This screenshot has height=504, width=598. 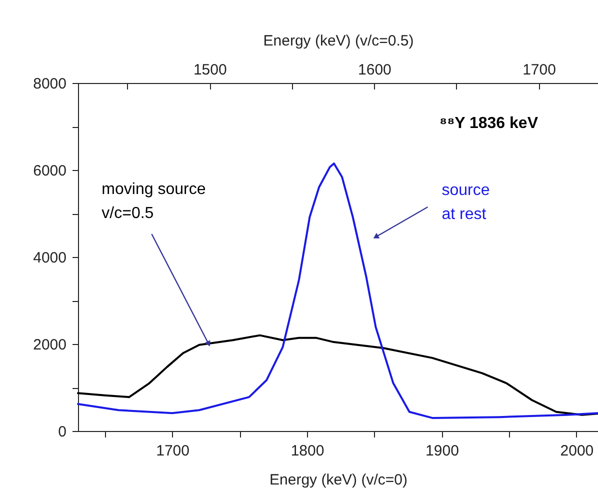 What do you see at coordinates (539, 70) in the screenshot?
I see `x2-tick-label: 1700` at bounding box center [539, 70].